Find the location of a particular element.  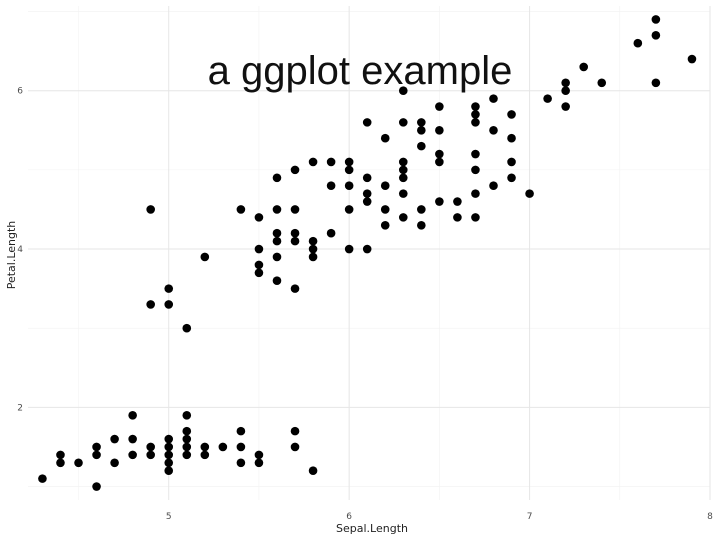

x-axis-title: Sepal.Length is located at coordinates (372, 528).